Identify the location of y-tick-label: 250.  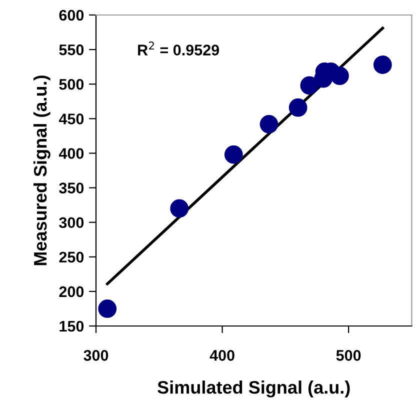
(71, 257).